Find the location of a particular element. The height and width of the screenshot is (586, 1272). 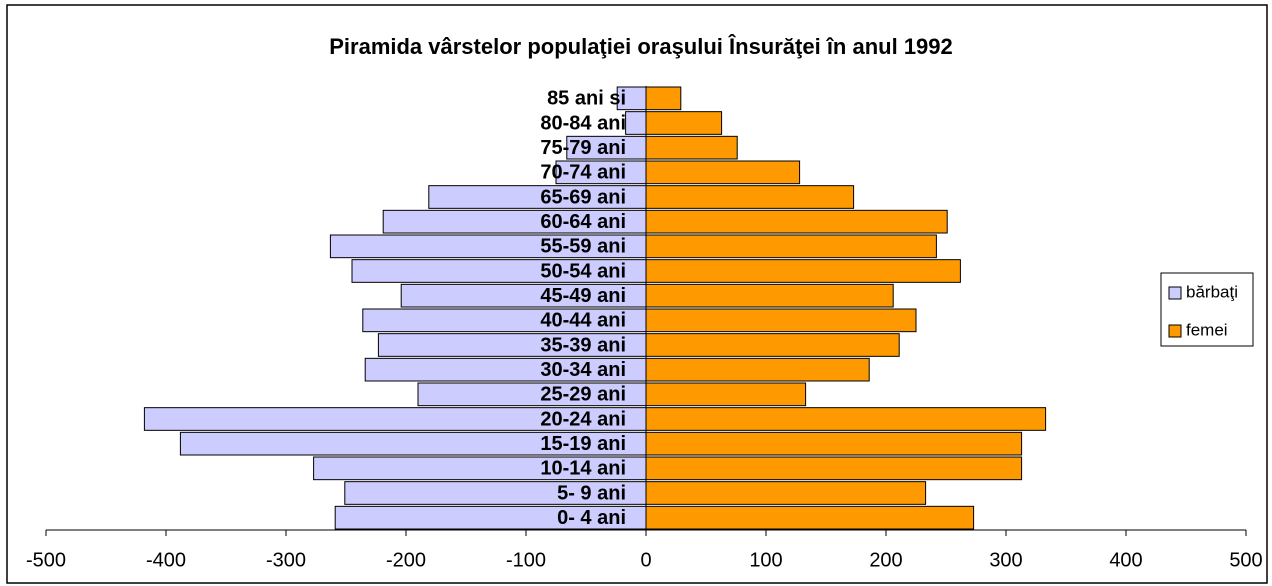

x-tick-label: 100 is located at coordinates (765, 560).